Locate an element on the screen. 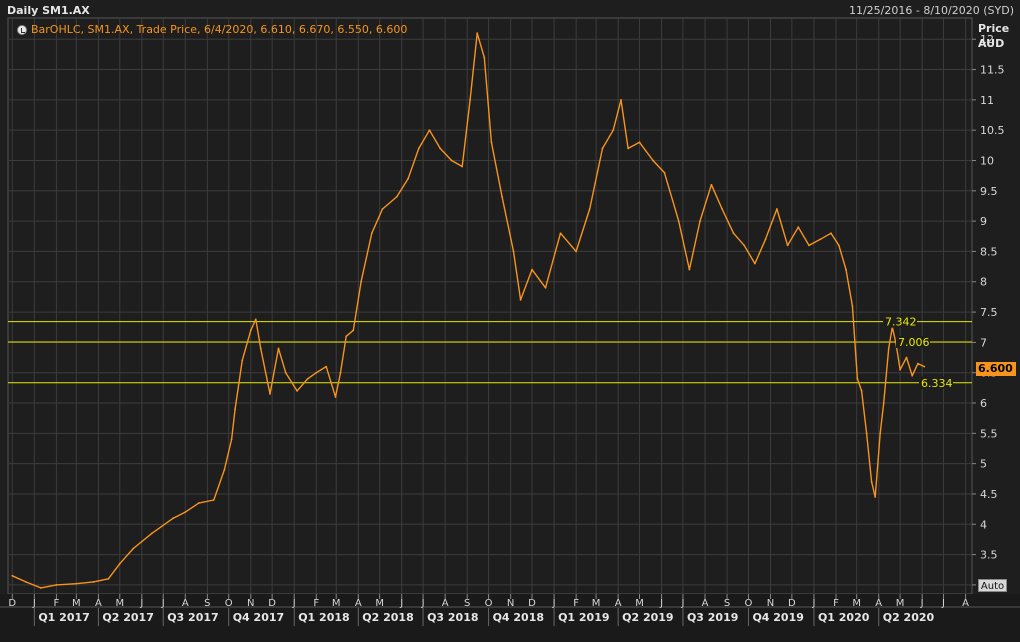 Image resolution: width=1020 pixels, height=642 pixels. x-axis-band is located at coordinates (510, 618).